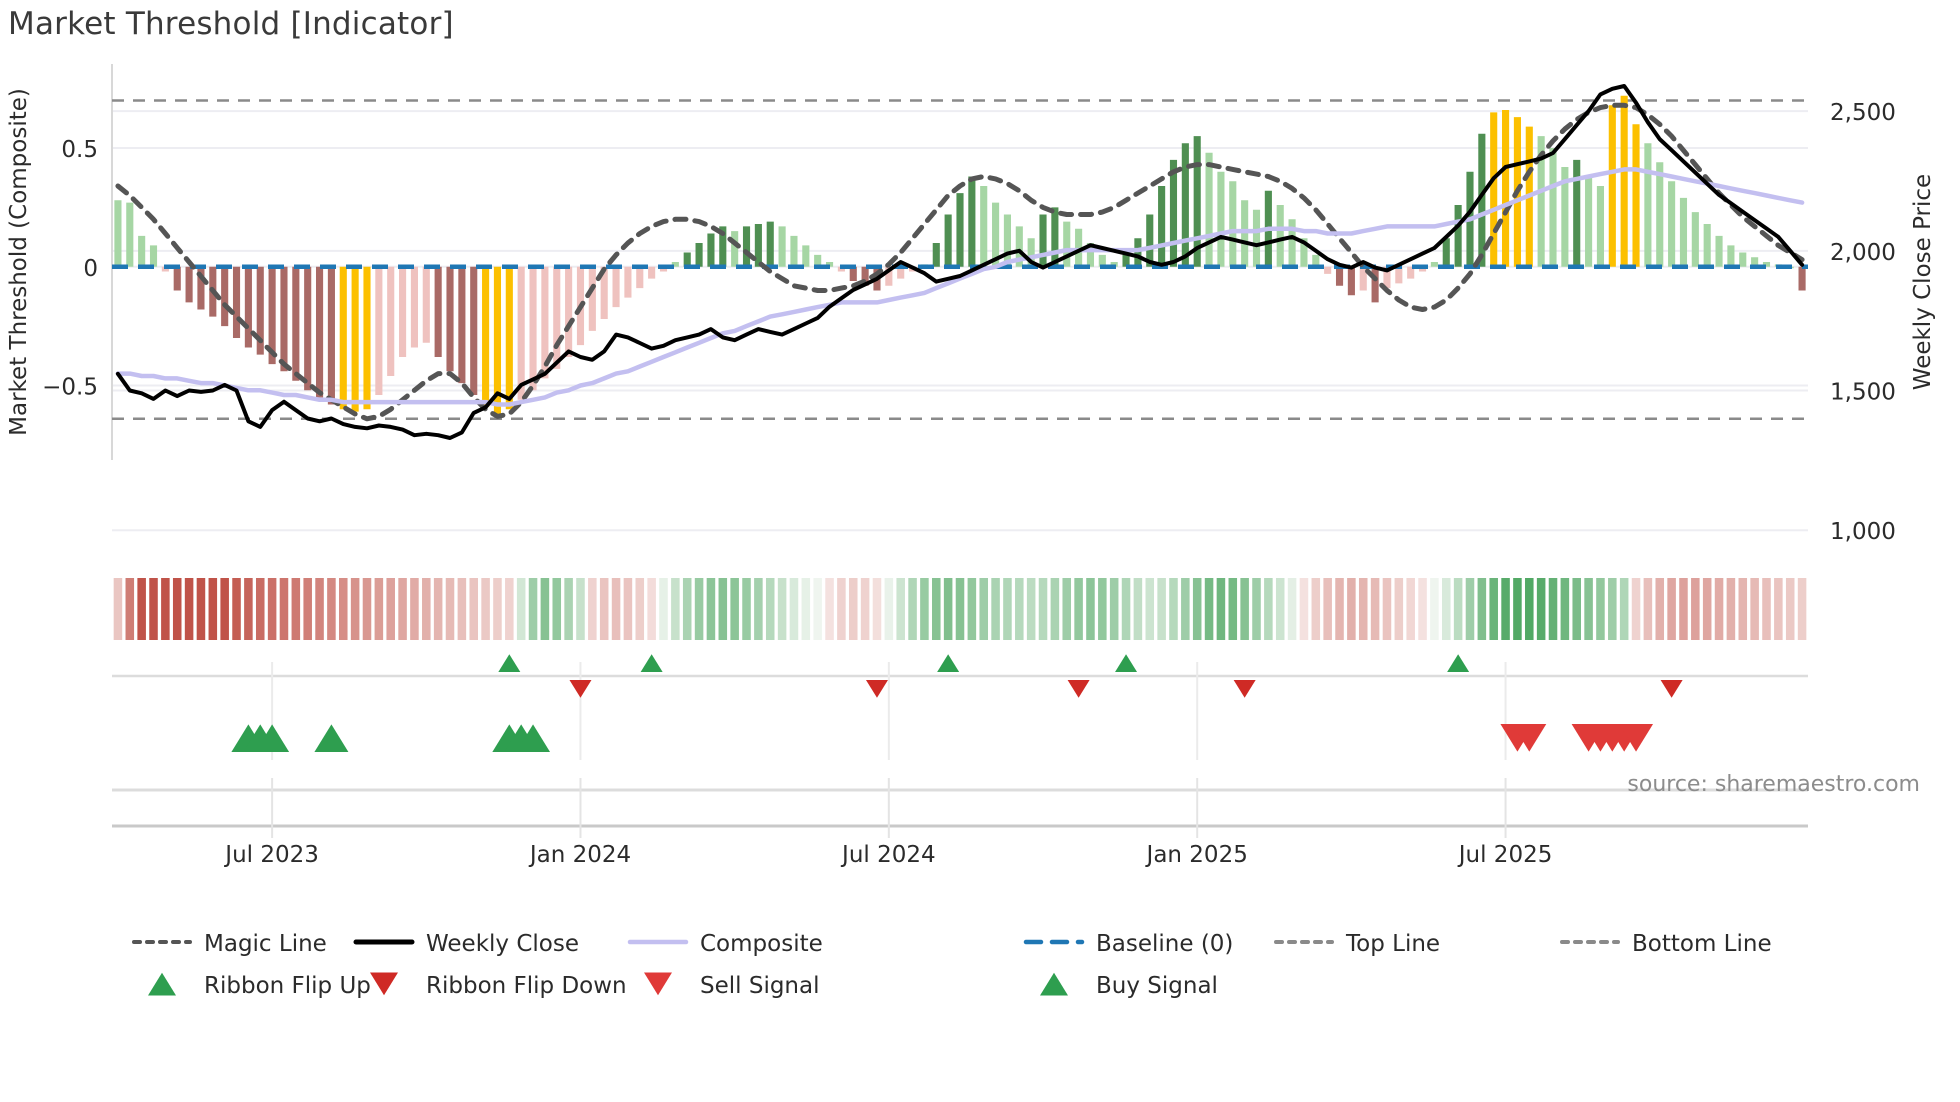  I want to click on ribbon-flip-panel, so click(960, 707).